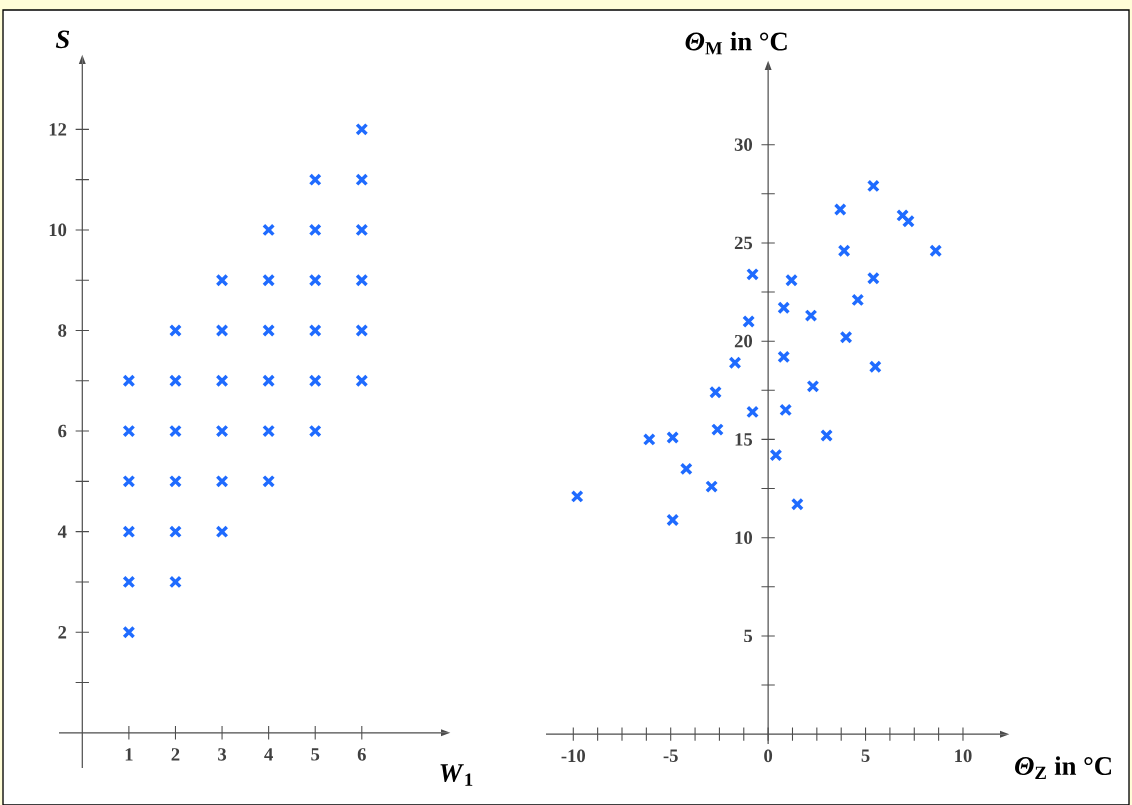 This screenshot has height=805, width=1132. What do you see at coordinates (62, 431) in the screenshot?
I see `y-tick-label: 6` at bounding box center [62, 431].